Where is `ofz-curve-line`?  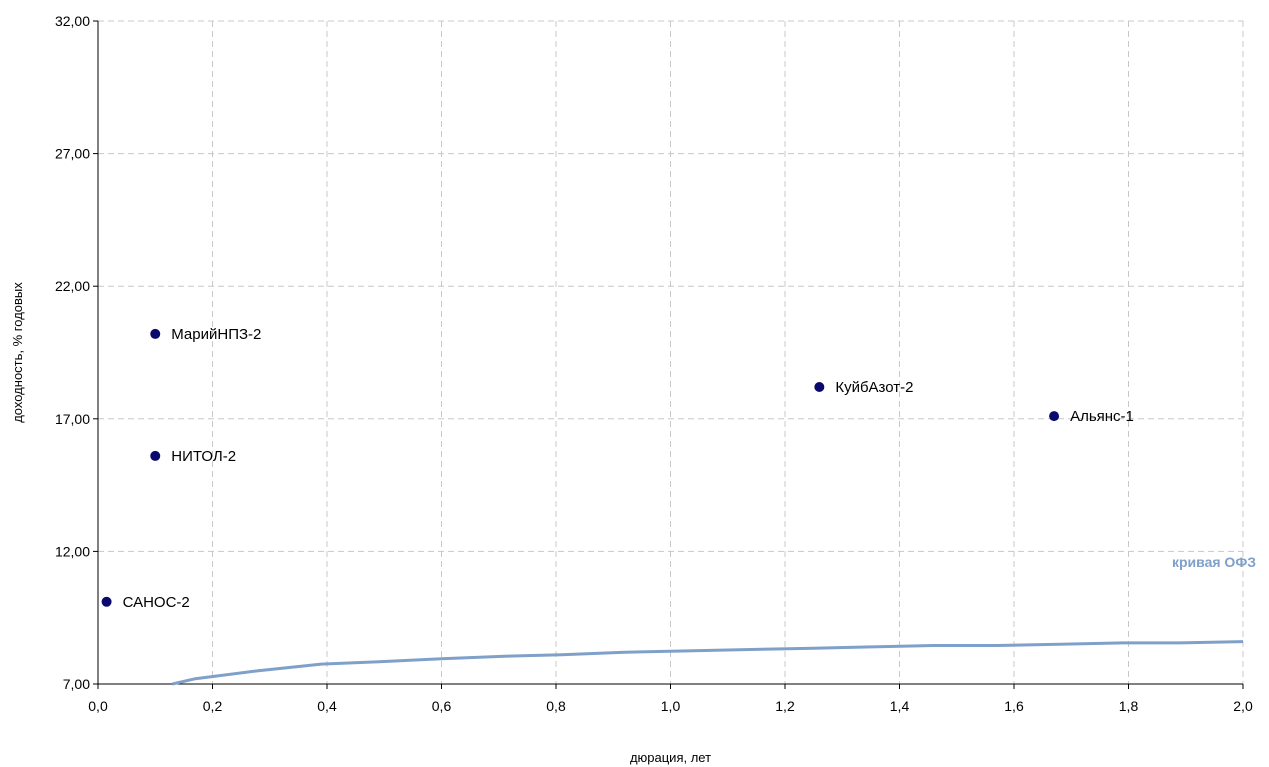
ofz-curve-line is located at coordinates (708, 663).